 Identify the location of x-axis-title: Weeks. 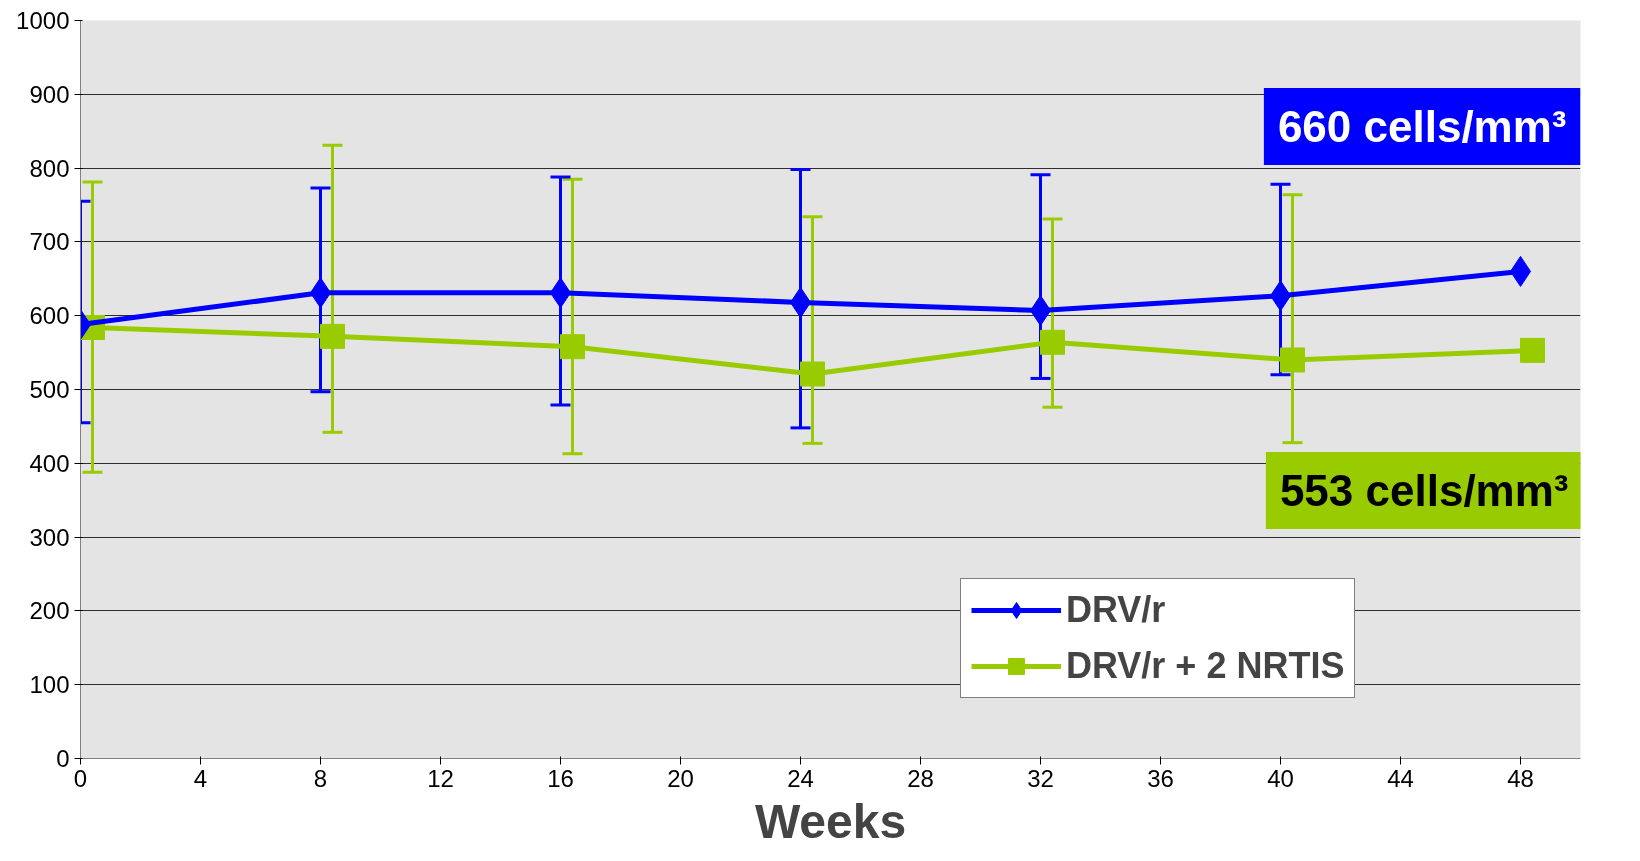
(830, 821).